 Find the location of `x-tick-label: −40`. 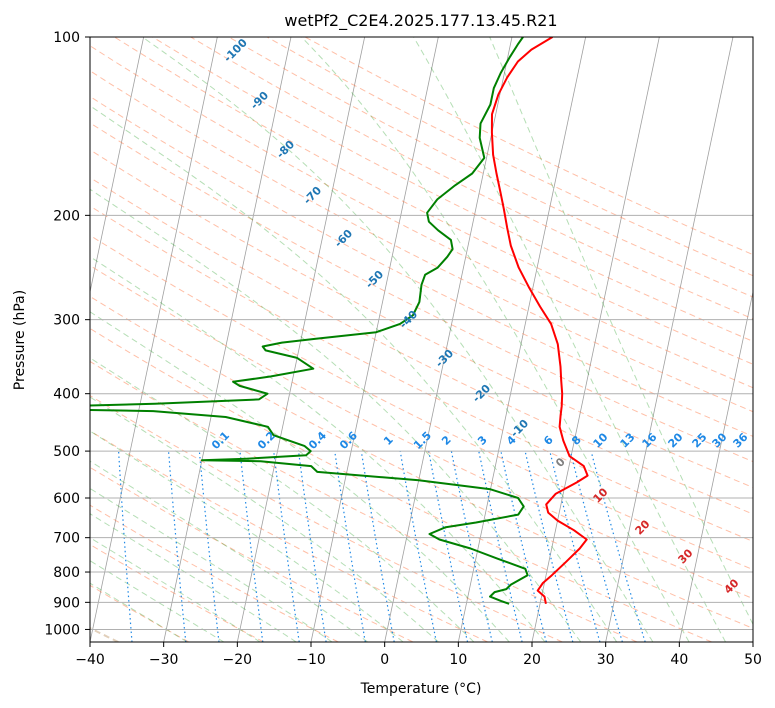

x-tick-label: −40 is located at coordinates (90, 660).